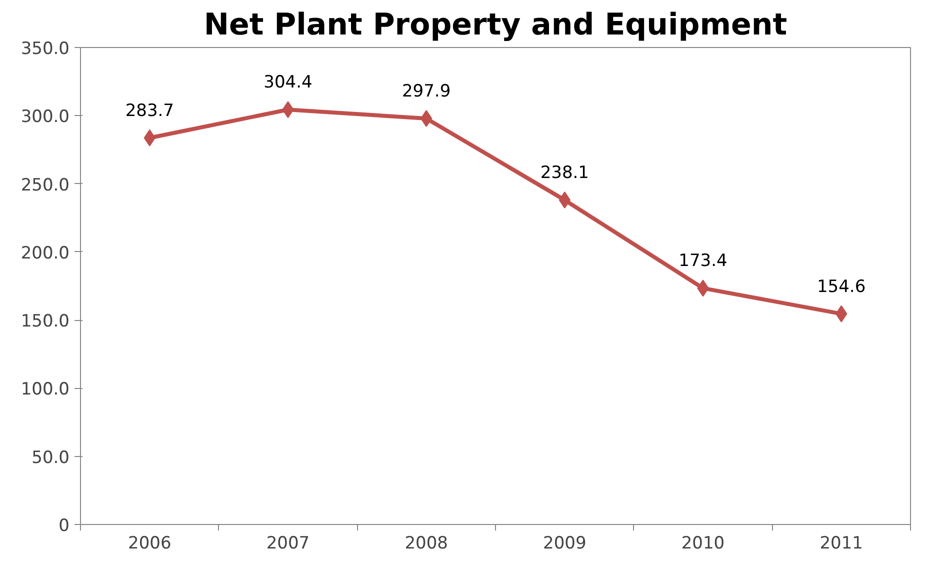 The height and width of the screenshot is (566, 932). I want to click on x-tick-label: 2007, so click(288, 544).